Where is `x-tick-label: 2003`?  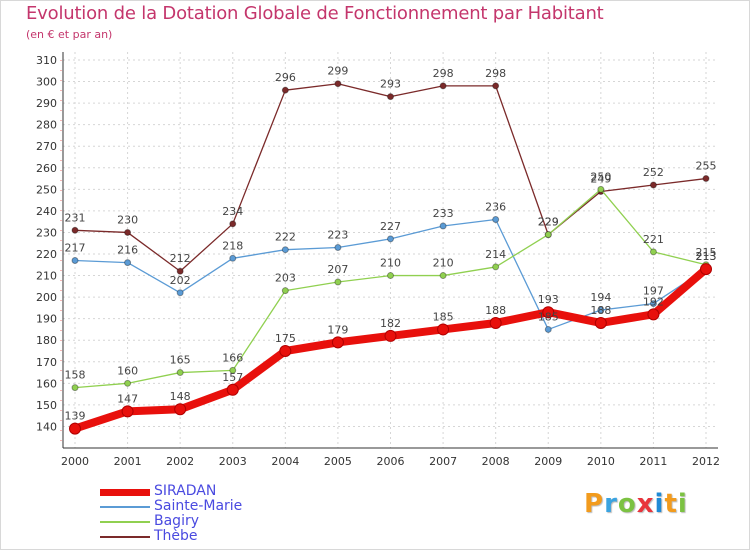 x-tick-label: 2003 is located at coordinates (233, 461).